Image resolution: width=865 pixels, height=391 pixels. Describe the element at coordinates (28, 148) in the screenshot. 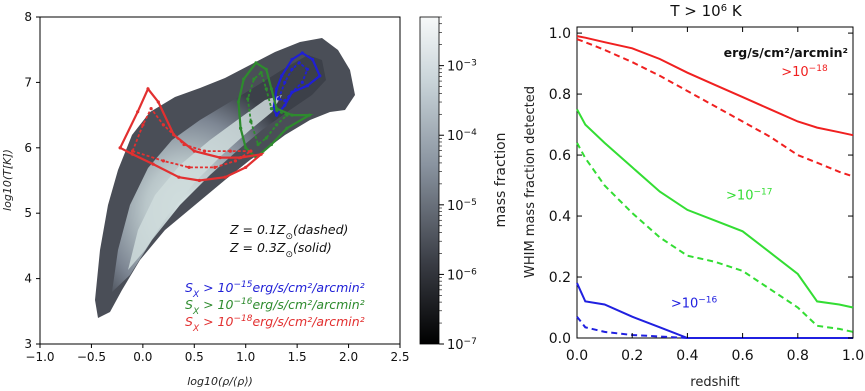

I see `y-tick-label: 6` at that location.